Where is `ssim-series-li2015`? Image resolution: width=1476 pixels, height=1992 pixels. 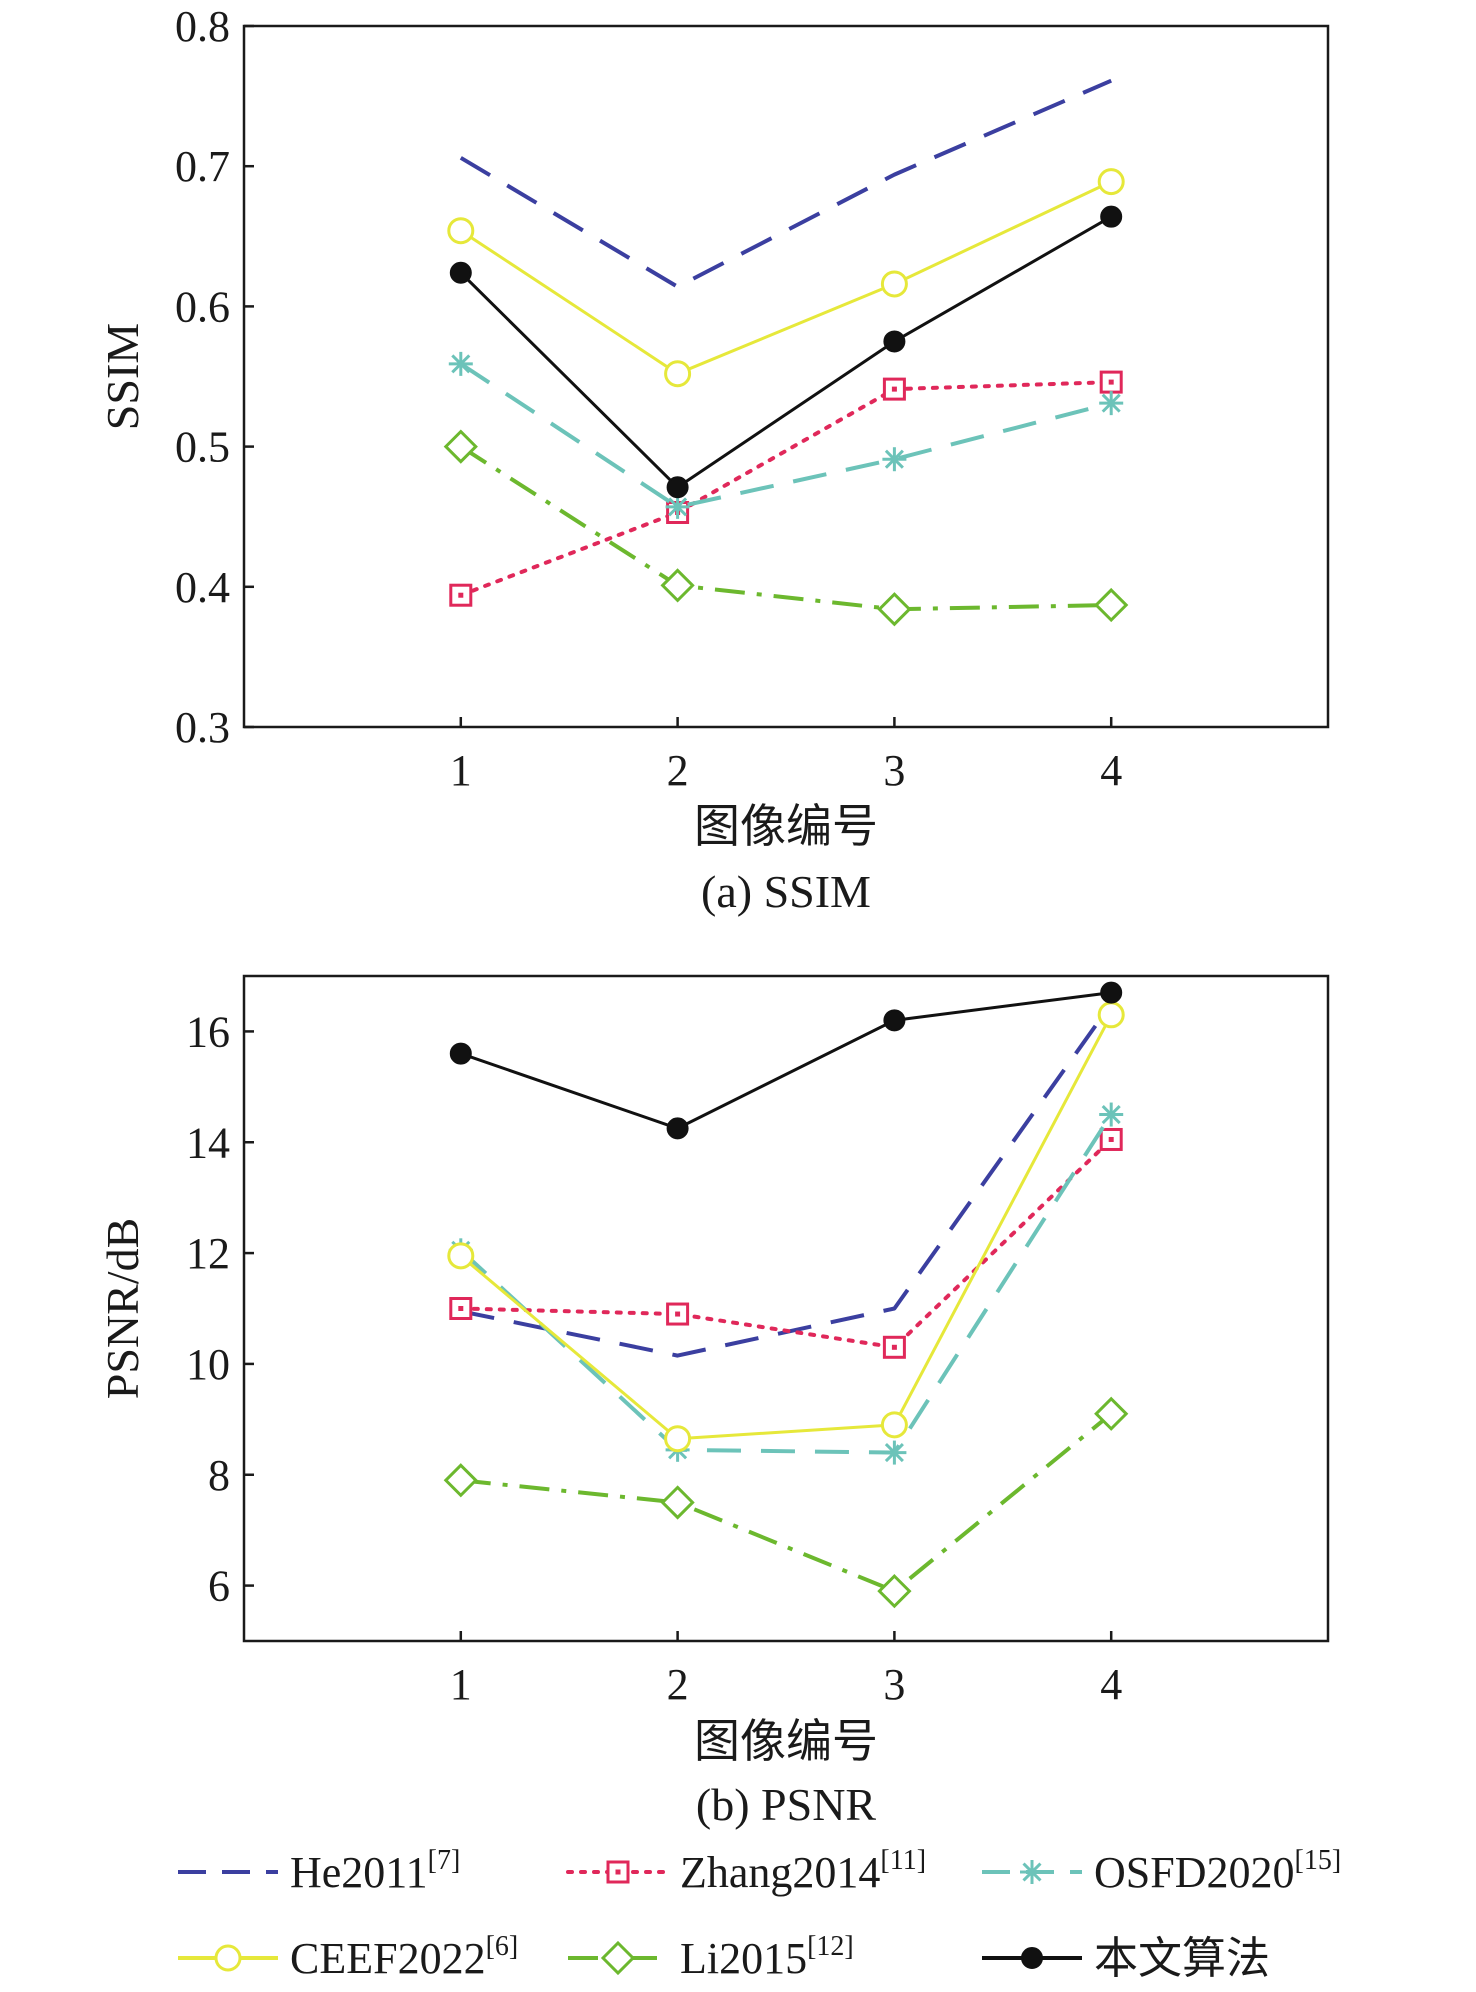 ssim-series-li2015 is located at coordinates (786, 528).